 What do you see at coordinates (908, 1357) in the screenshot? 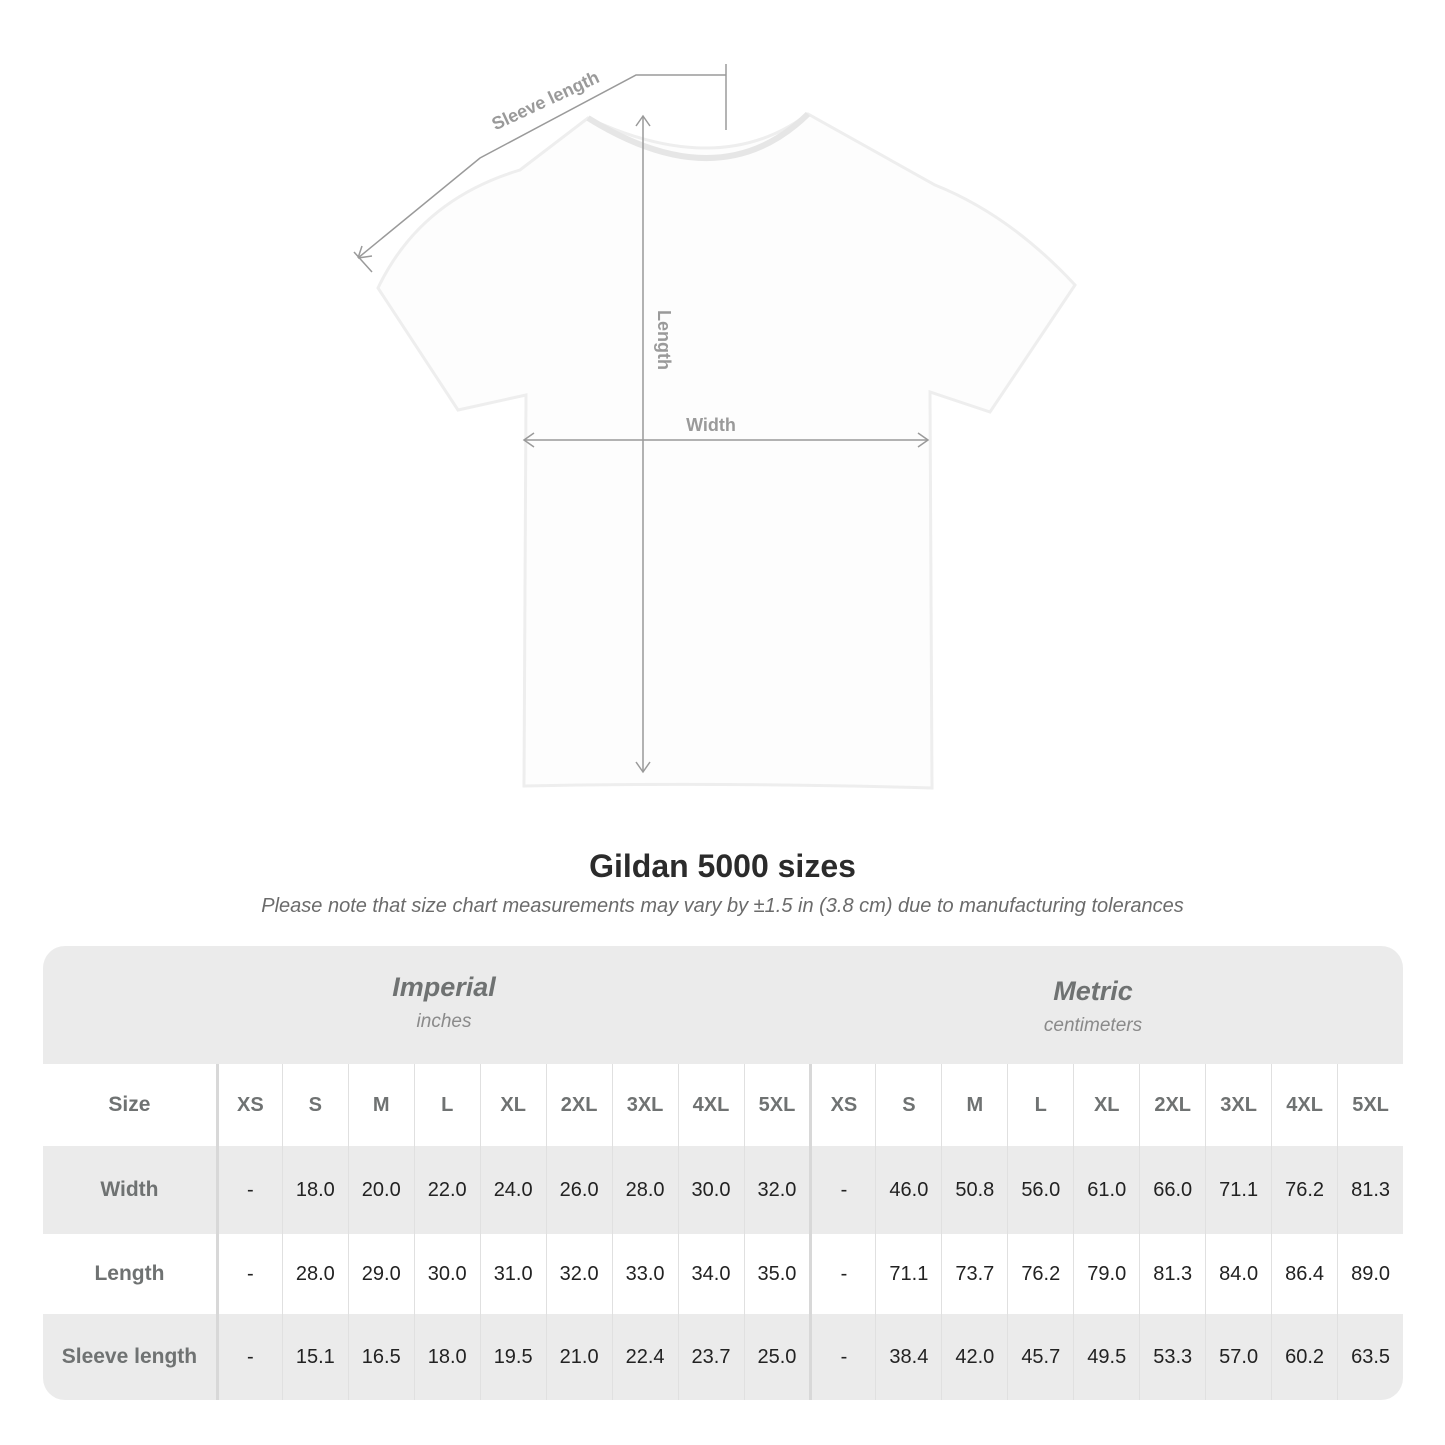
I see `metric-value-cell: 38.4` at bounding box center [908, 1357].